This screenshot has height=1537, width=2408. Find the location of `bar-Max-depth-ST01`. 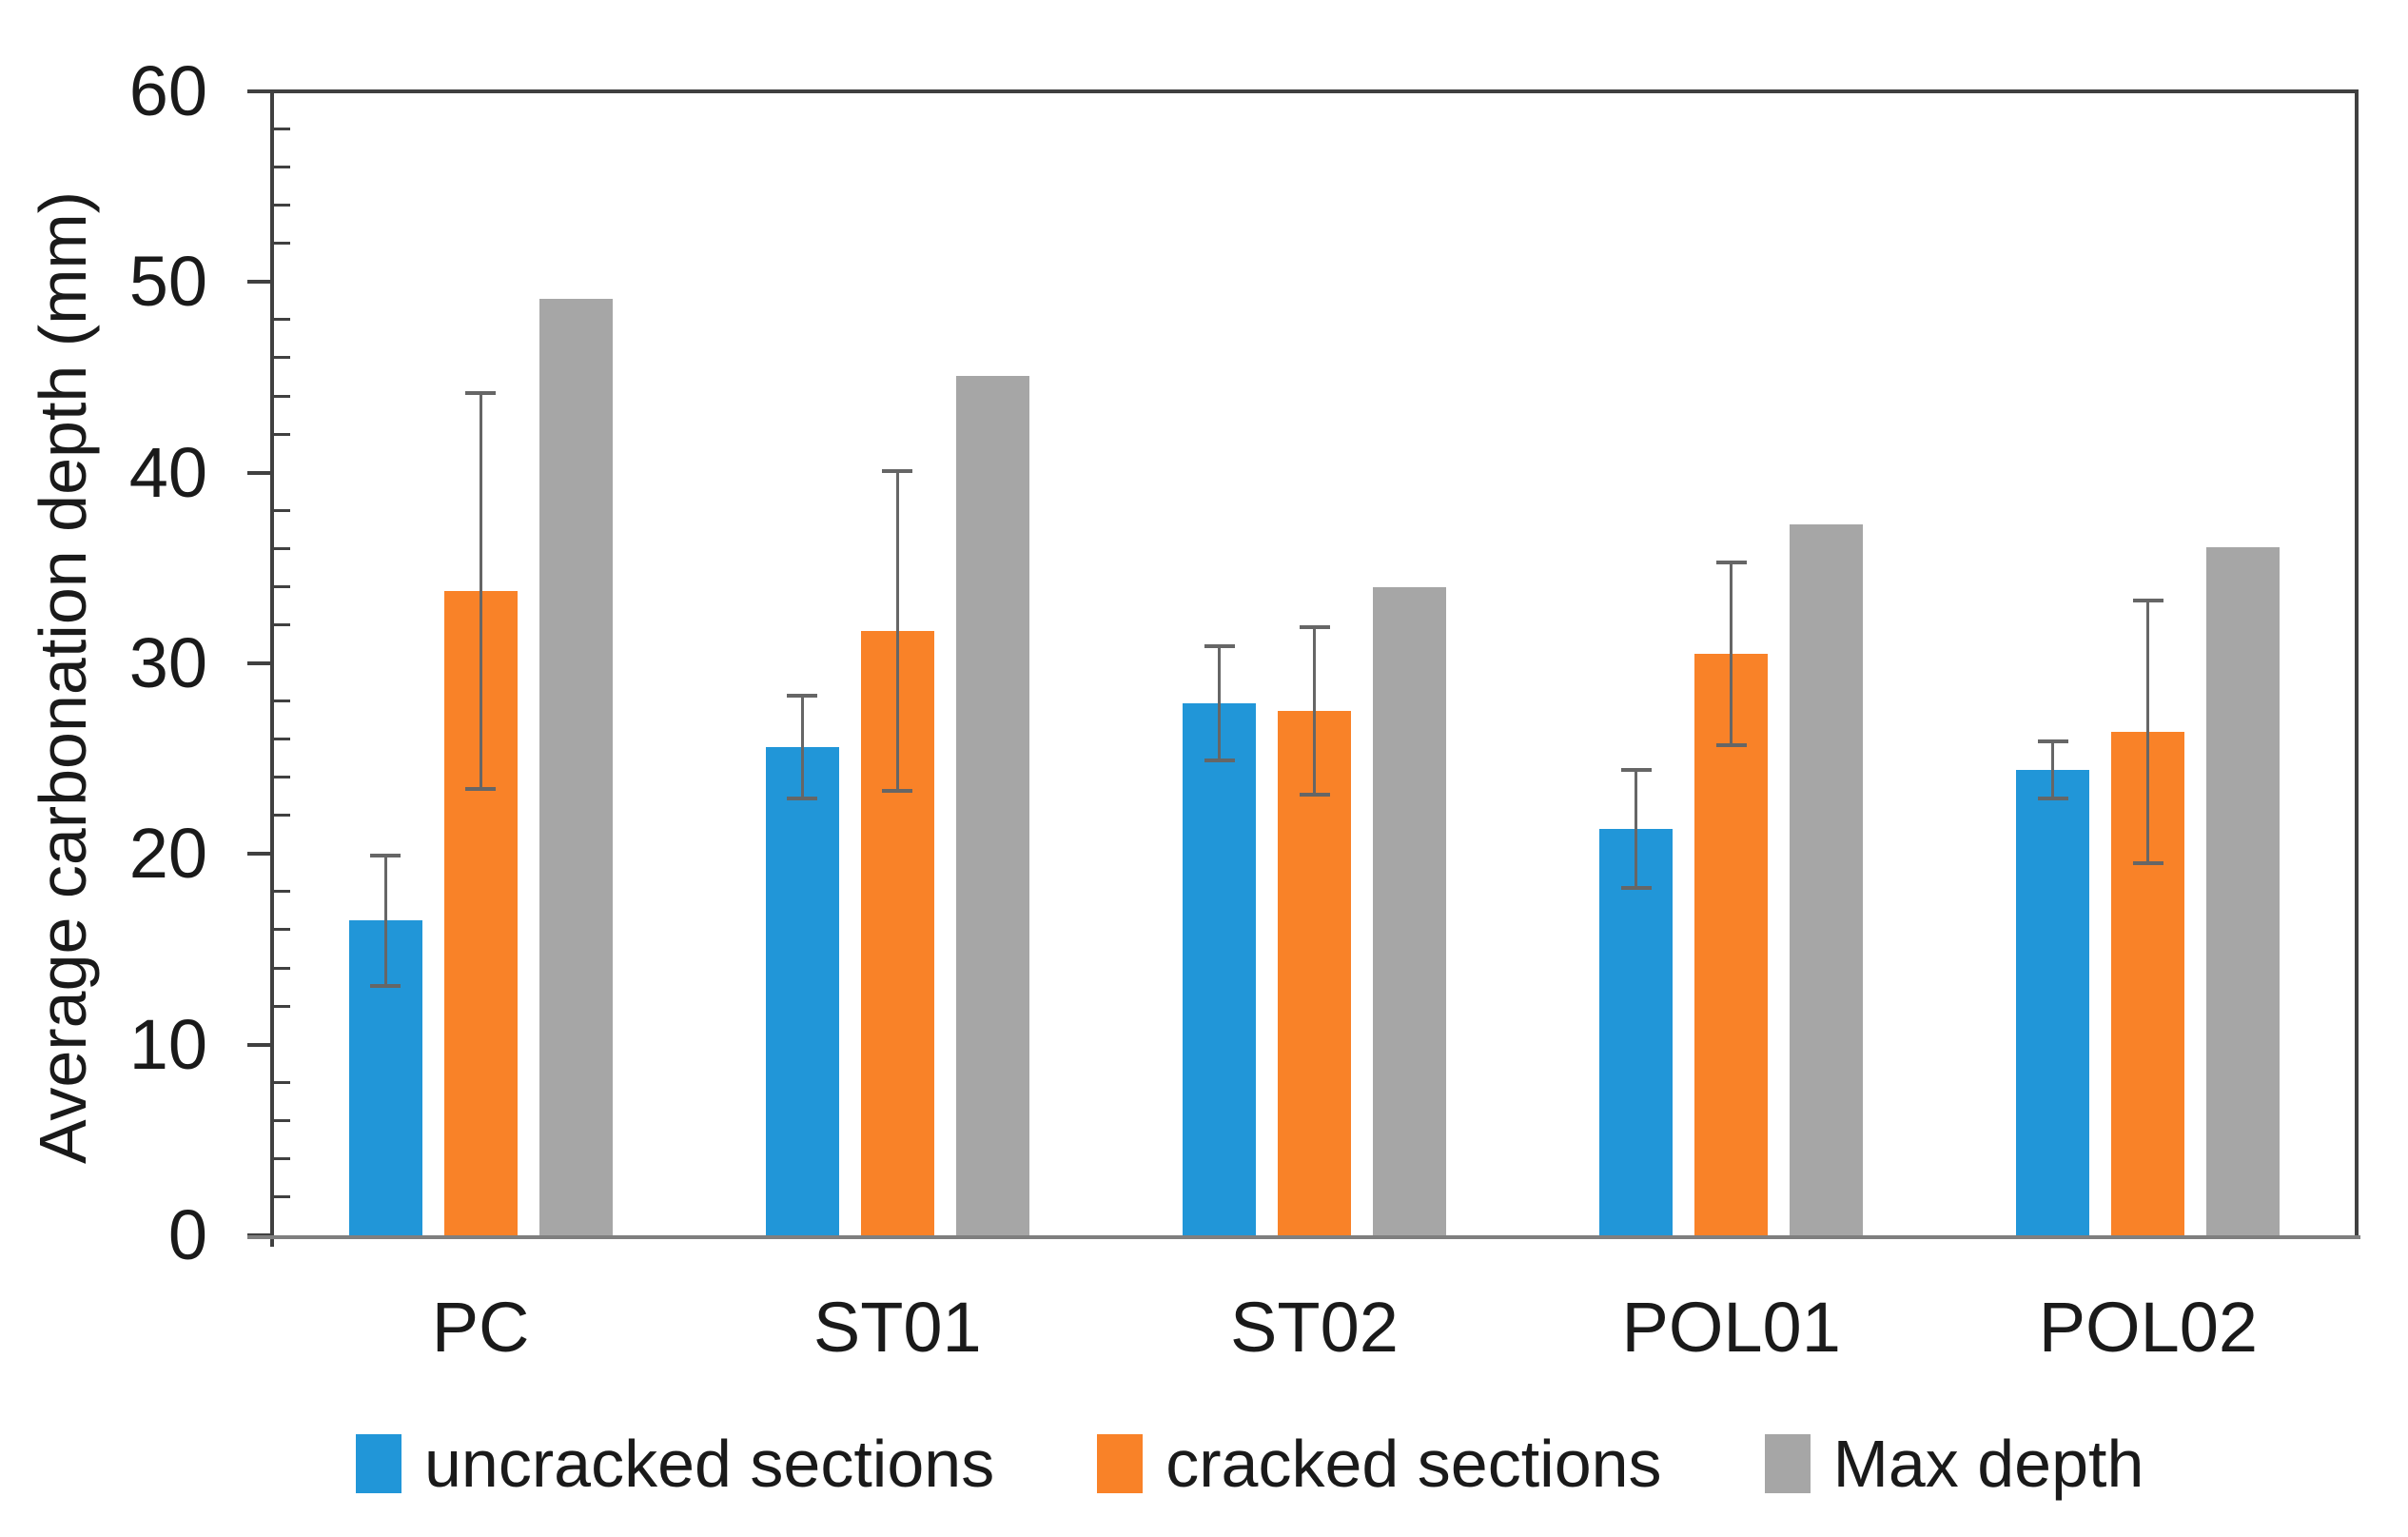

bar-Max-depth-ST01 is located at coordinates (992, 805).